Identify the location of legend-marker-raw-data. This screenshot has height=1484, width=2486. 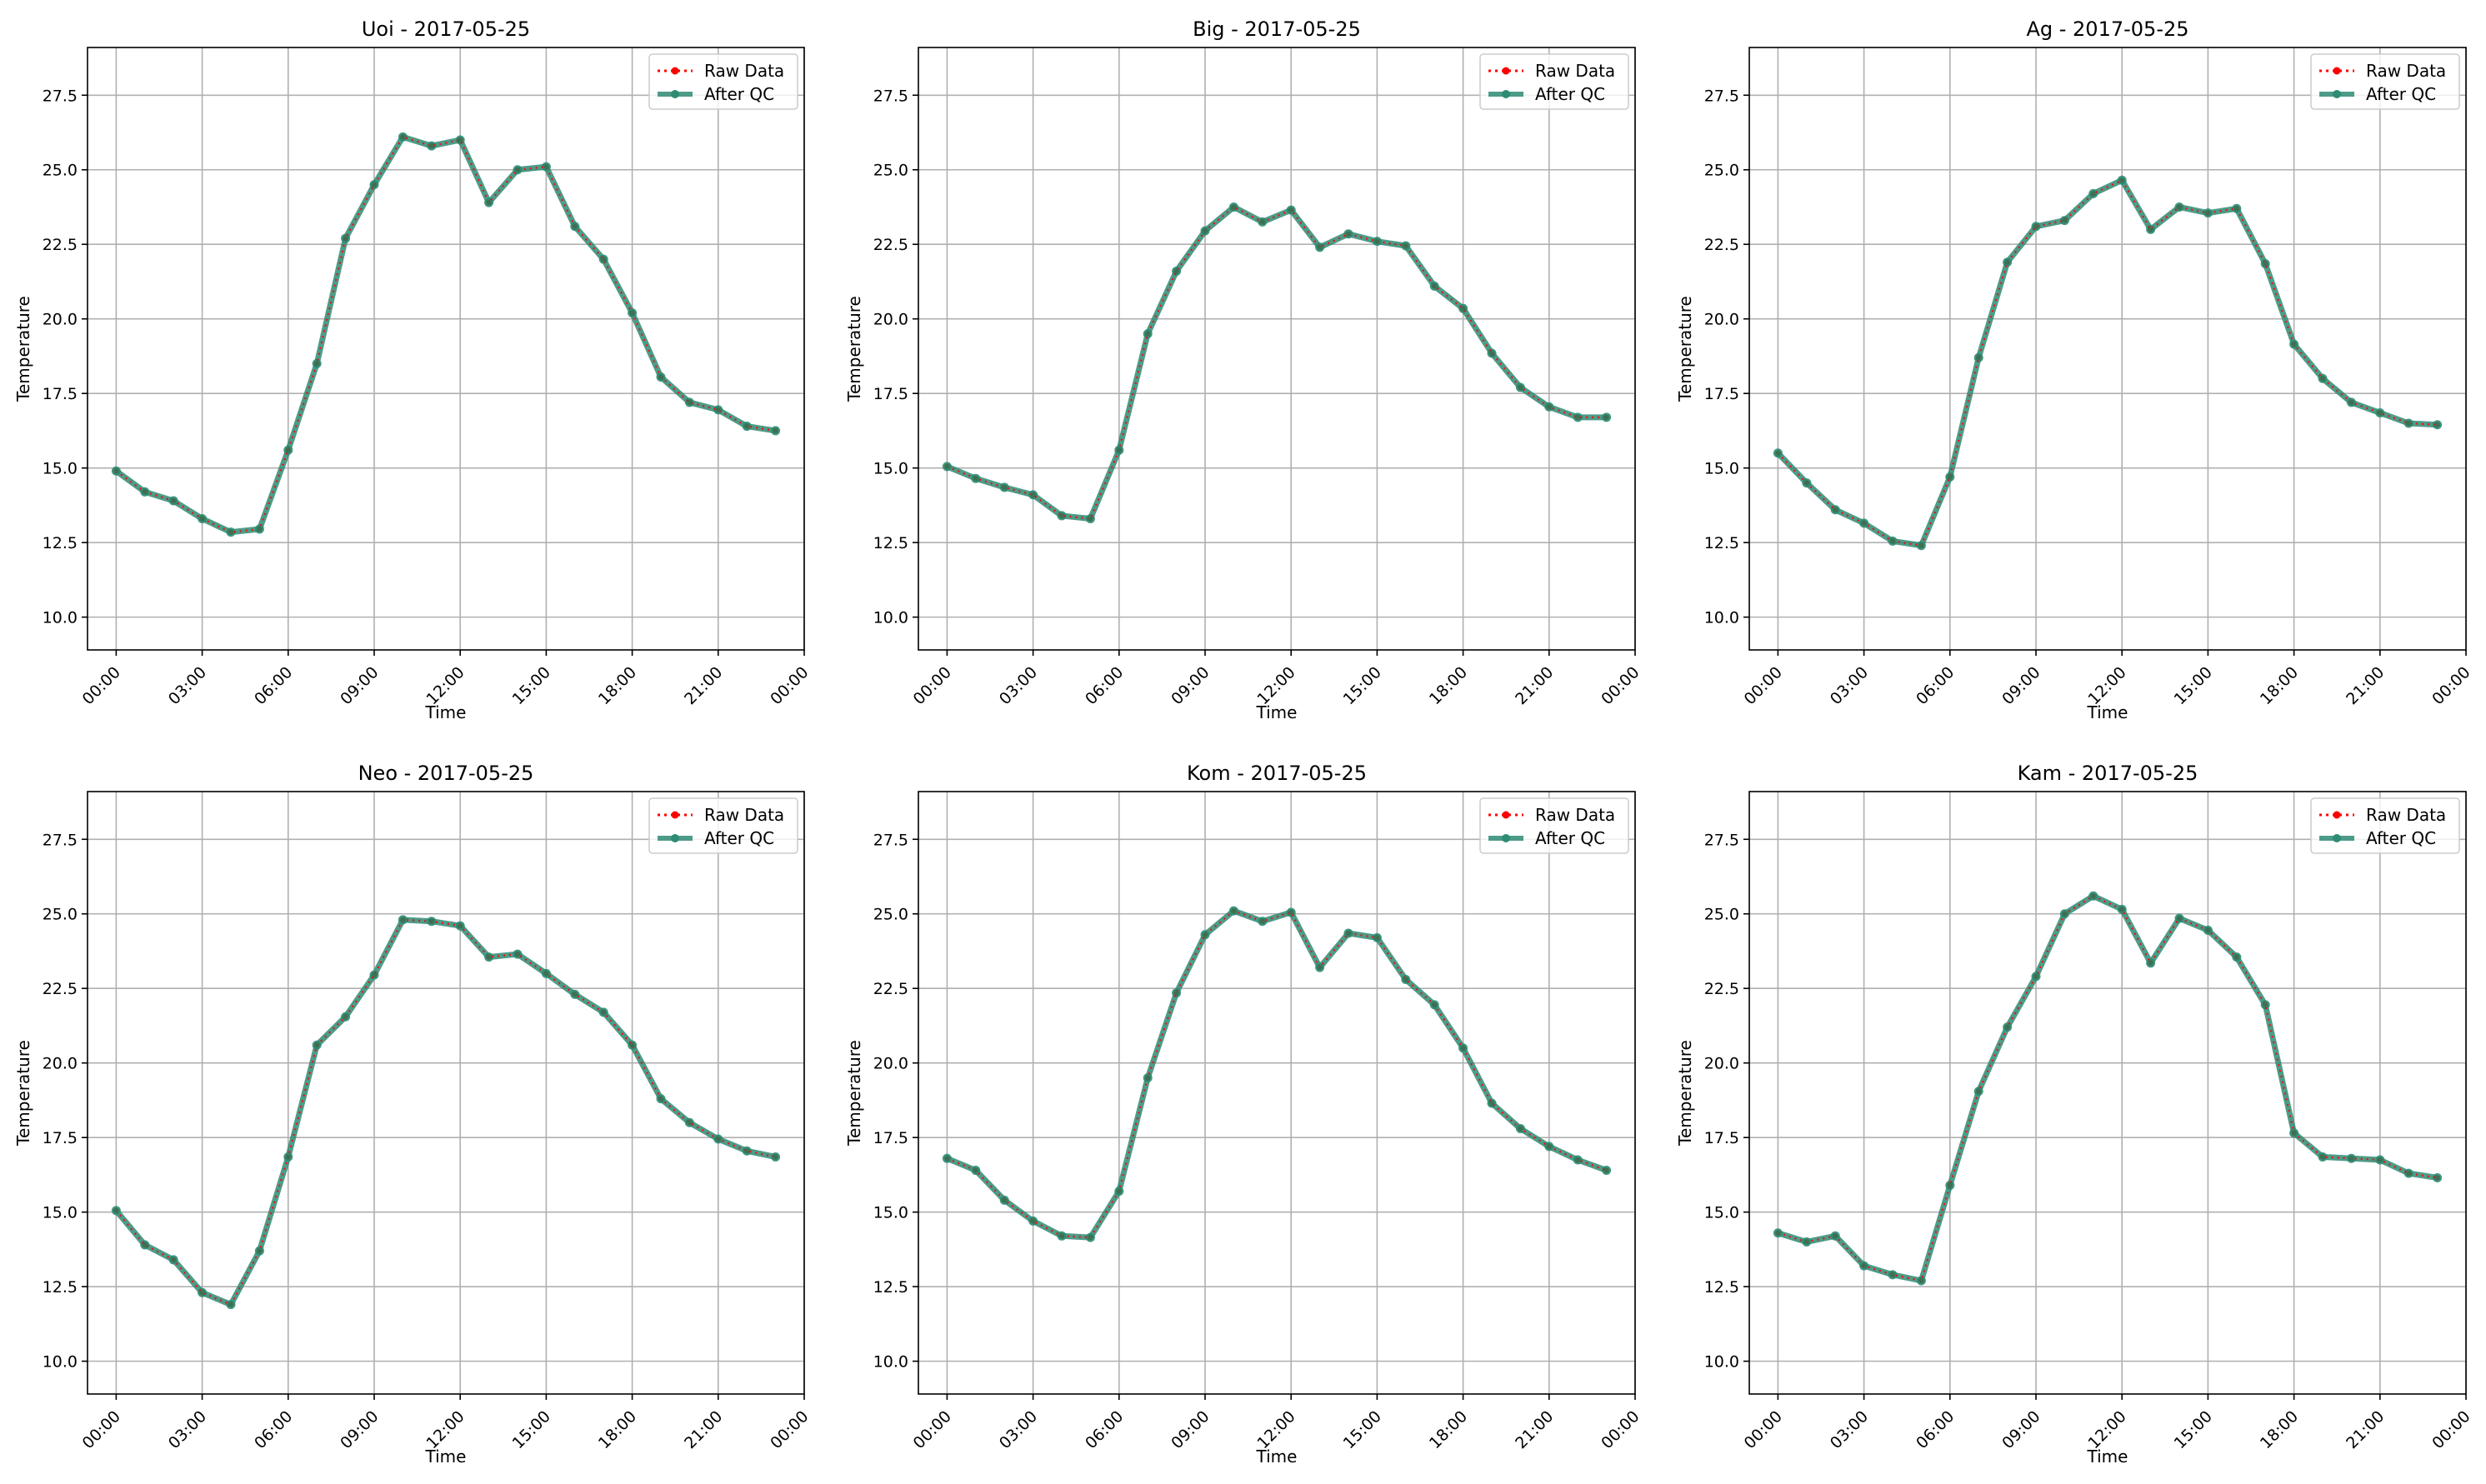
(2337, 71).